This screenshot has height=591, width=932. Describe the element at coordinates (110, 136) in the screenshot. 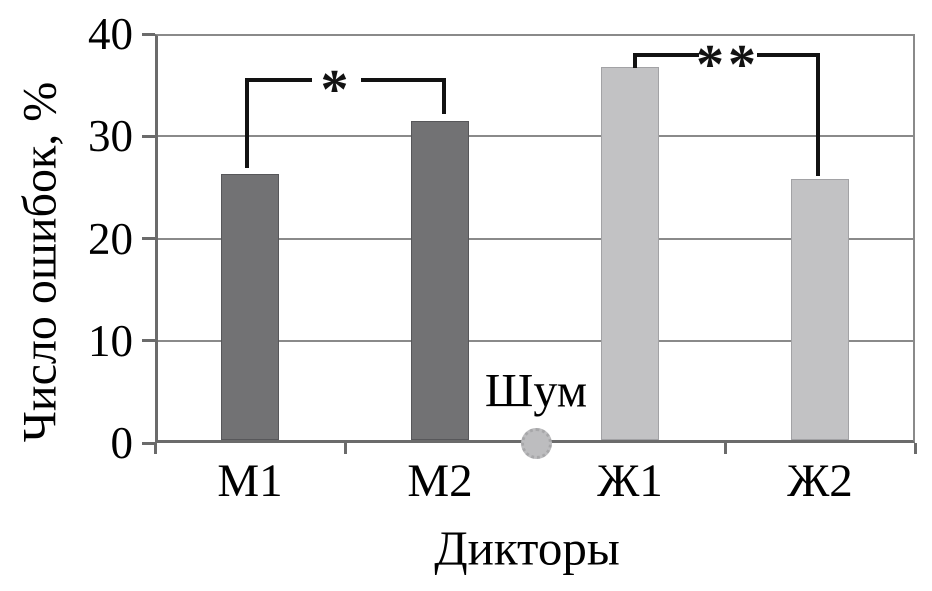

I see `y-tick-label-30: 30` at that location.